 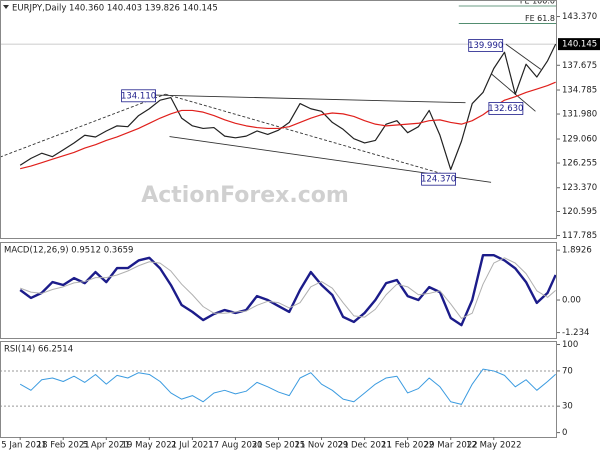 I want to click on price-box, so click(x=579, y=44).